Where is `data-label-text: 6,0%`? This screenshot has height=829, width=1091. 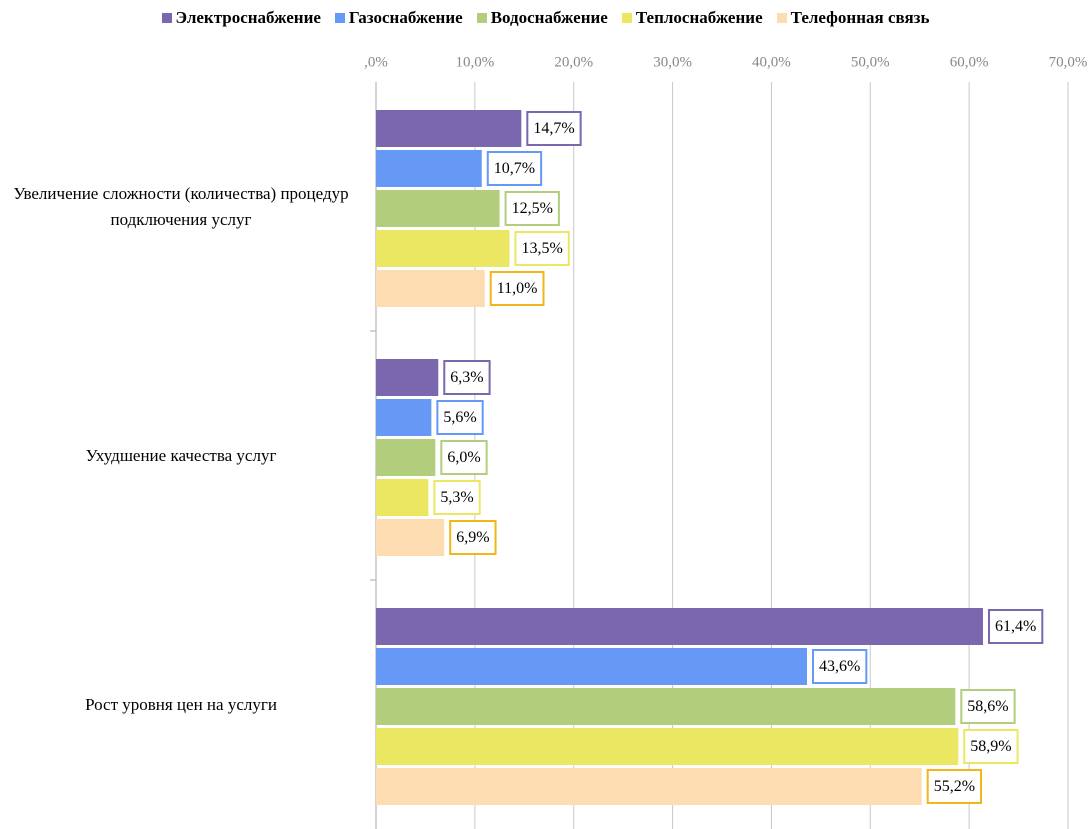 data-label-text: 6,0% is located at coordinates (463, 457).